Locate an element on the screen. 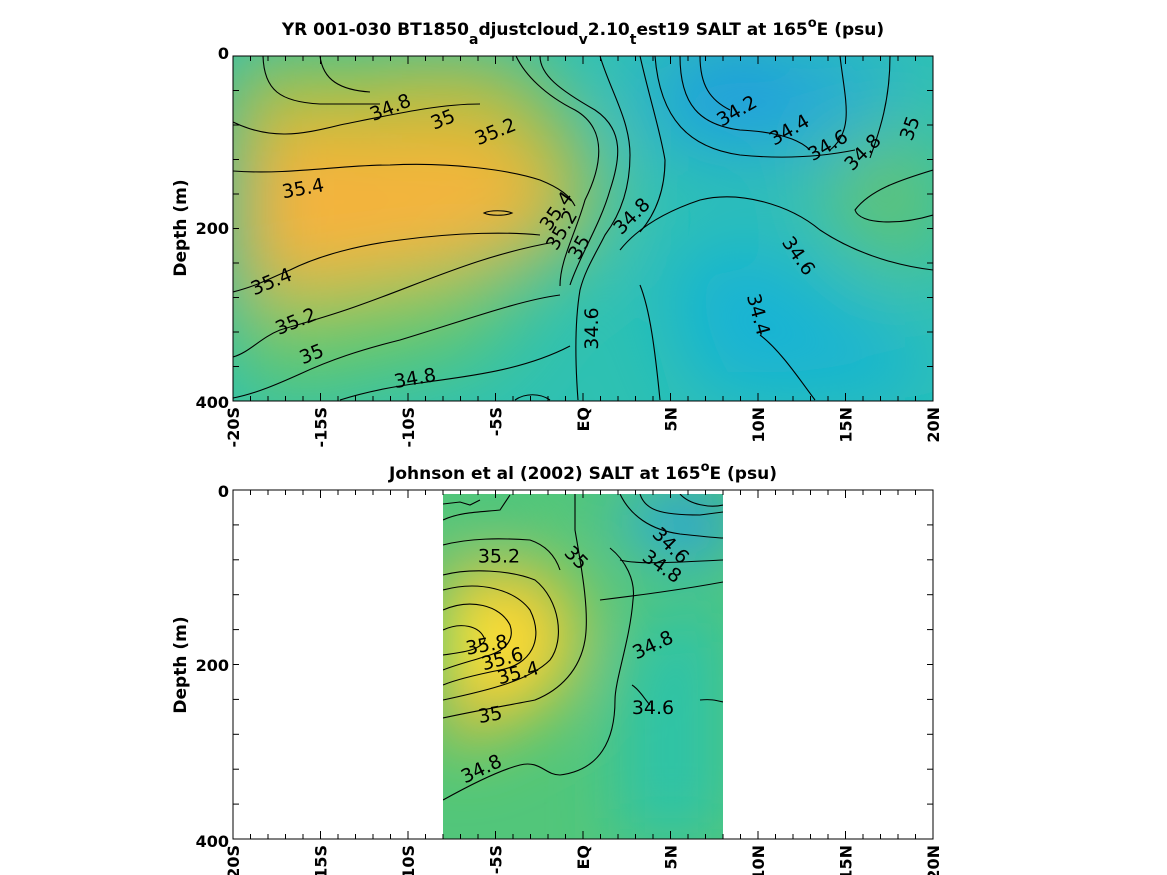 The image size is (1167, 875). obs-contour-lines is located at coordinates (583, 647).